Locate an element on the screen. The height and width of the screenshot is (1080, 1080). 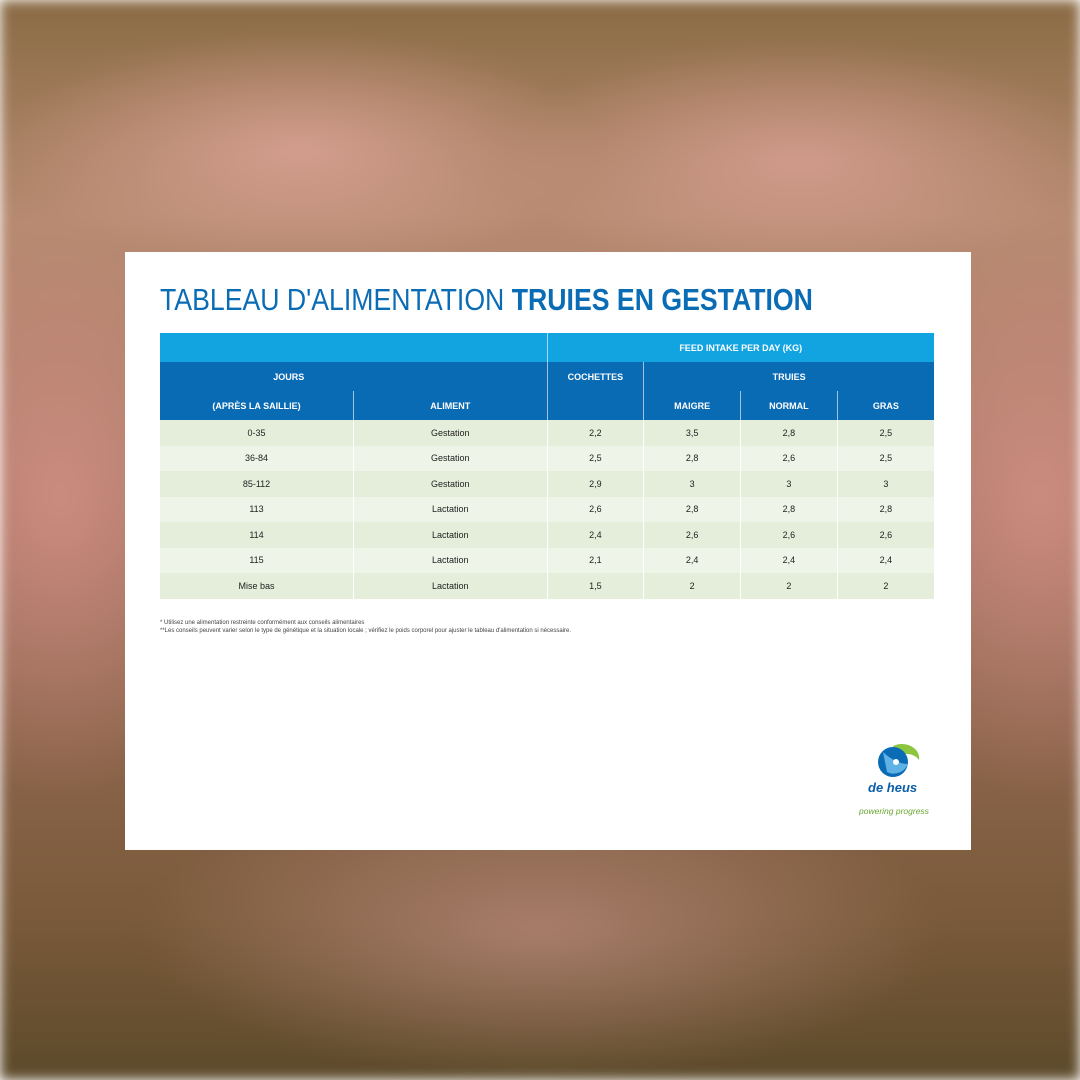
table-row: 115 Lactation 2,1 2,4 2,4 2,4 is located at coordinates (547, 560).